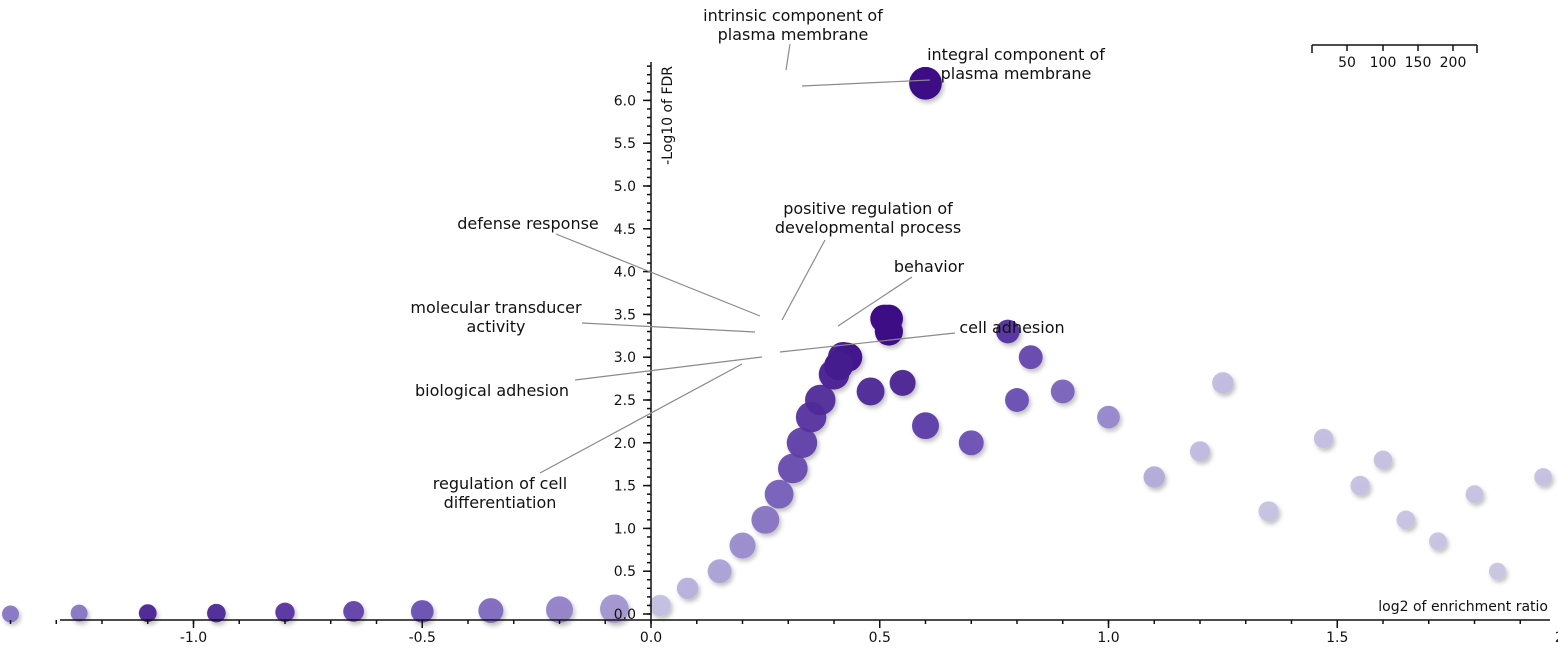 This screenshot has height=650, width=1558. I want to click on y-tick-label: 4.5, so click(625, 230).